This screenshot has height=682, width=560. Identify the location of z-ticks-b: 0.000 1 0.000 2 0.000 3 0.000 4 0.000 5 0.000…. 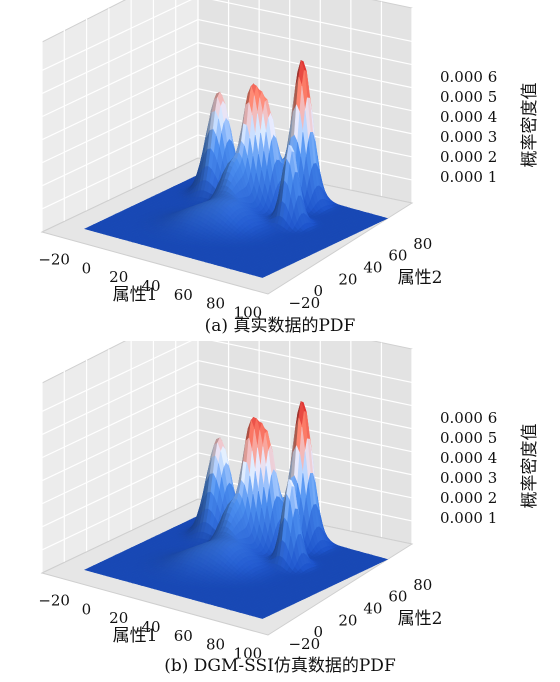
(468, 468).